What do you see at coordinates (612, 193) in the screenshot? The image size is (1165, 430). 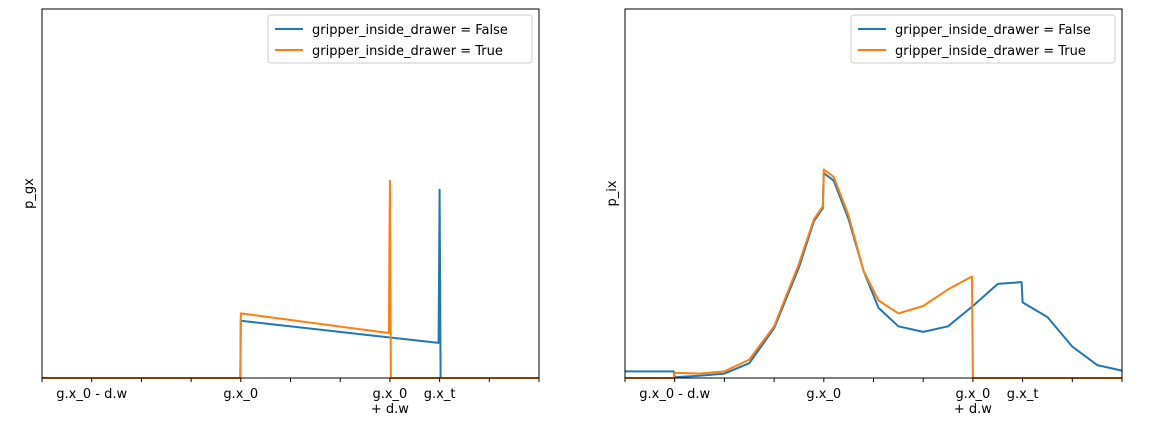 I see `y-axis-label: p_ix` at bounding box center [612, 193].